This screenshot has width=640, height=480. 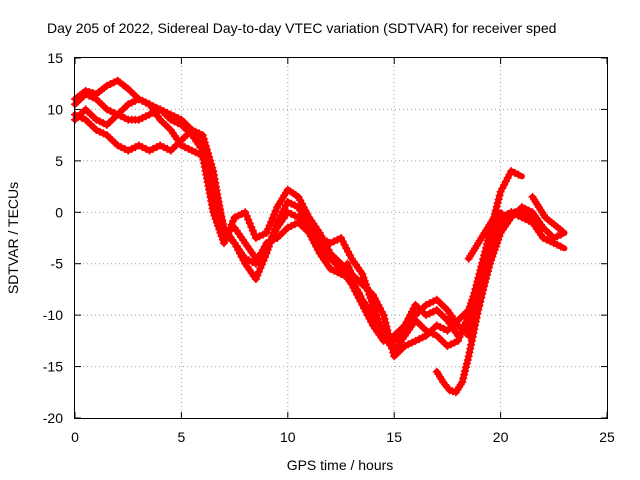 I want to click on x-tick-label: 20, so click(x=501, y=437).